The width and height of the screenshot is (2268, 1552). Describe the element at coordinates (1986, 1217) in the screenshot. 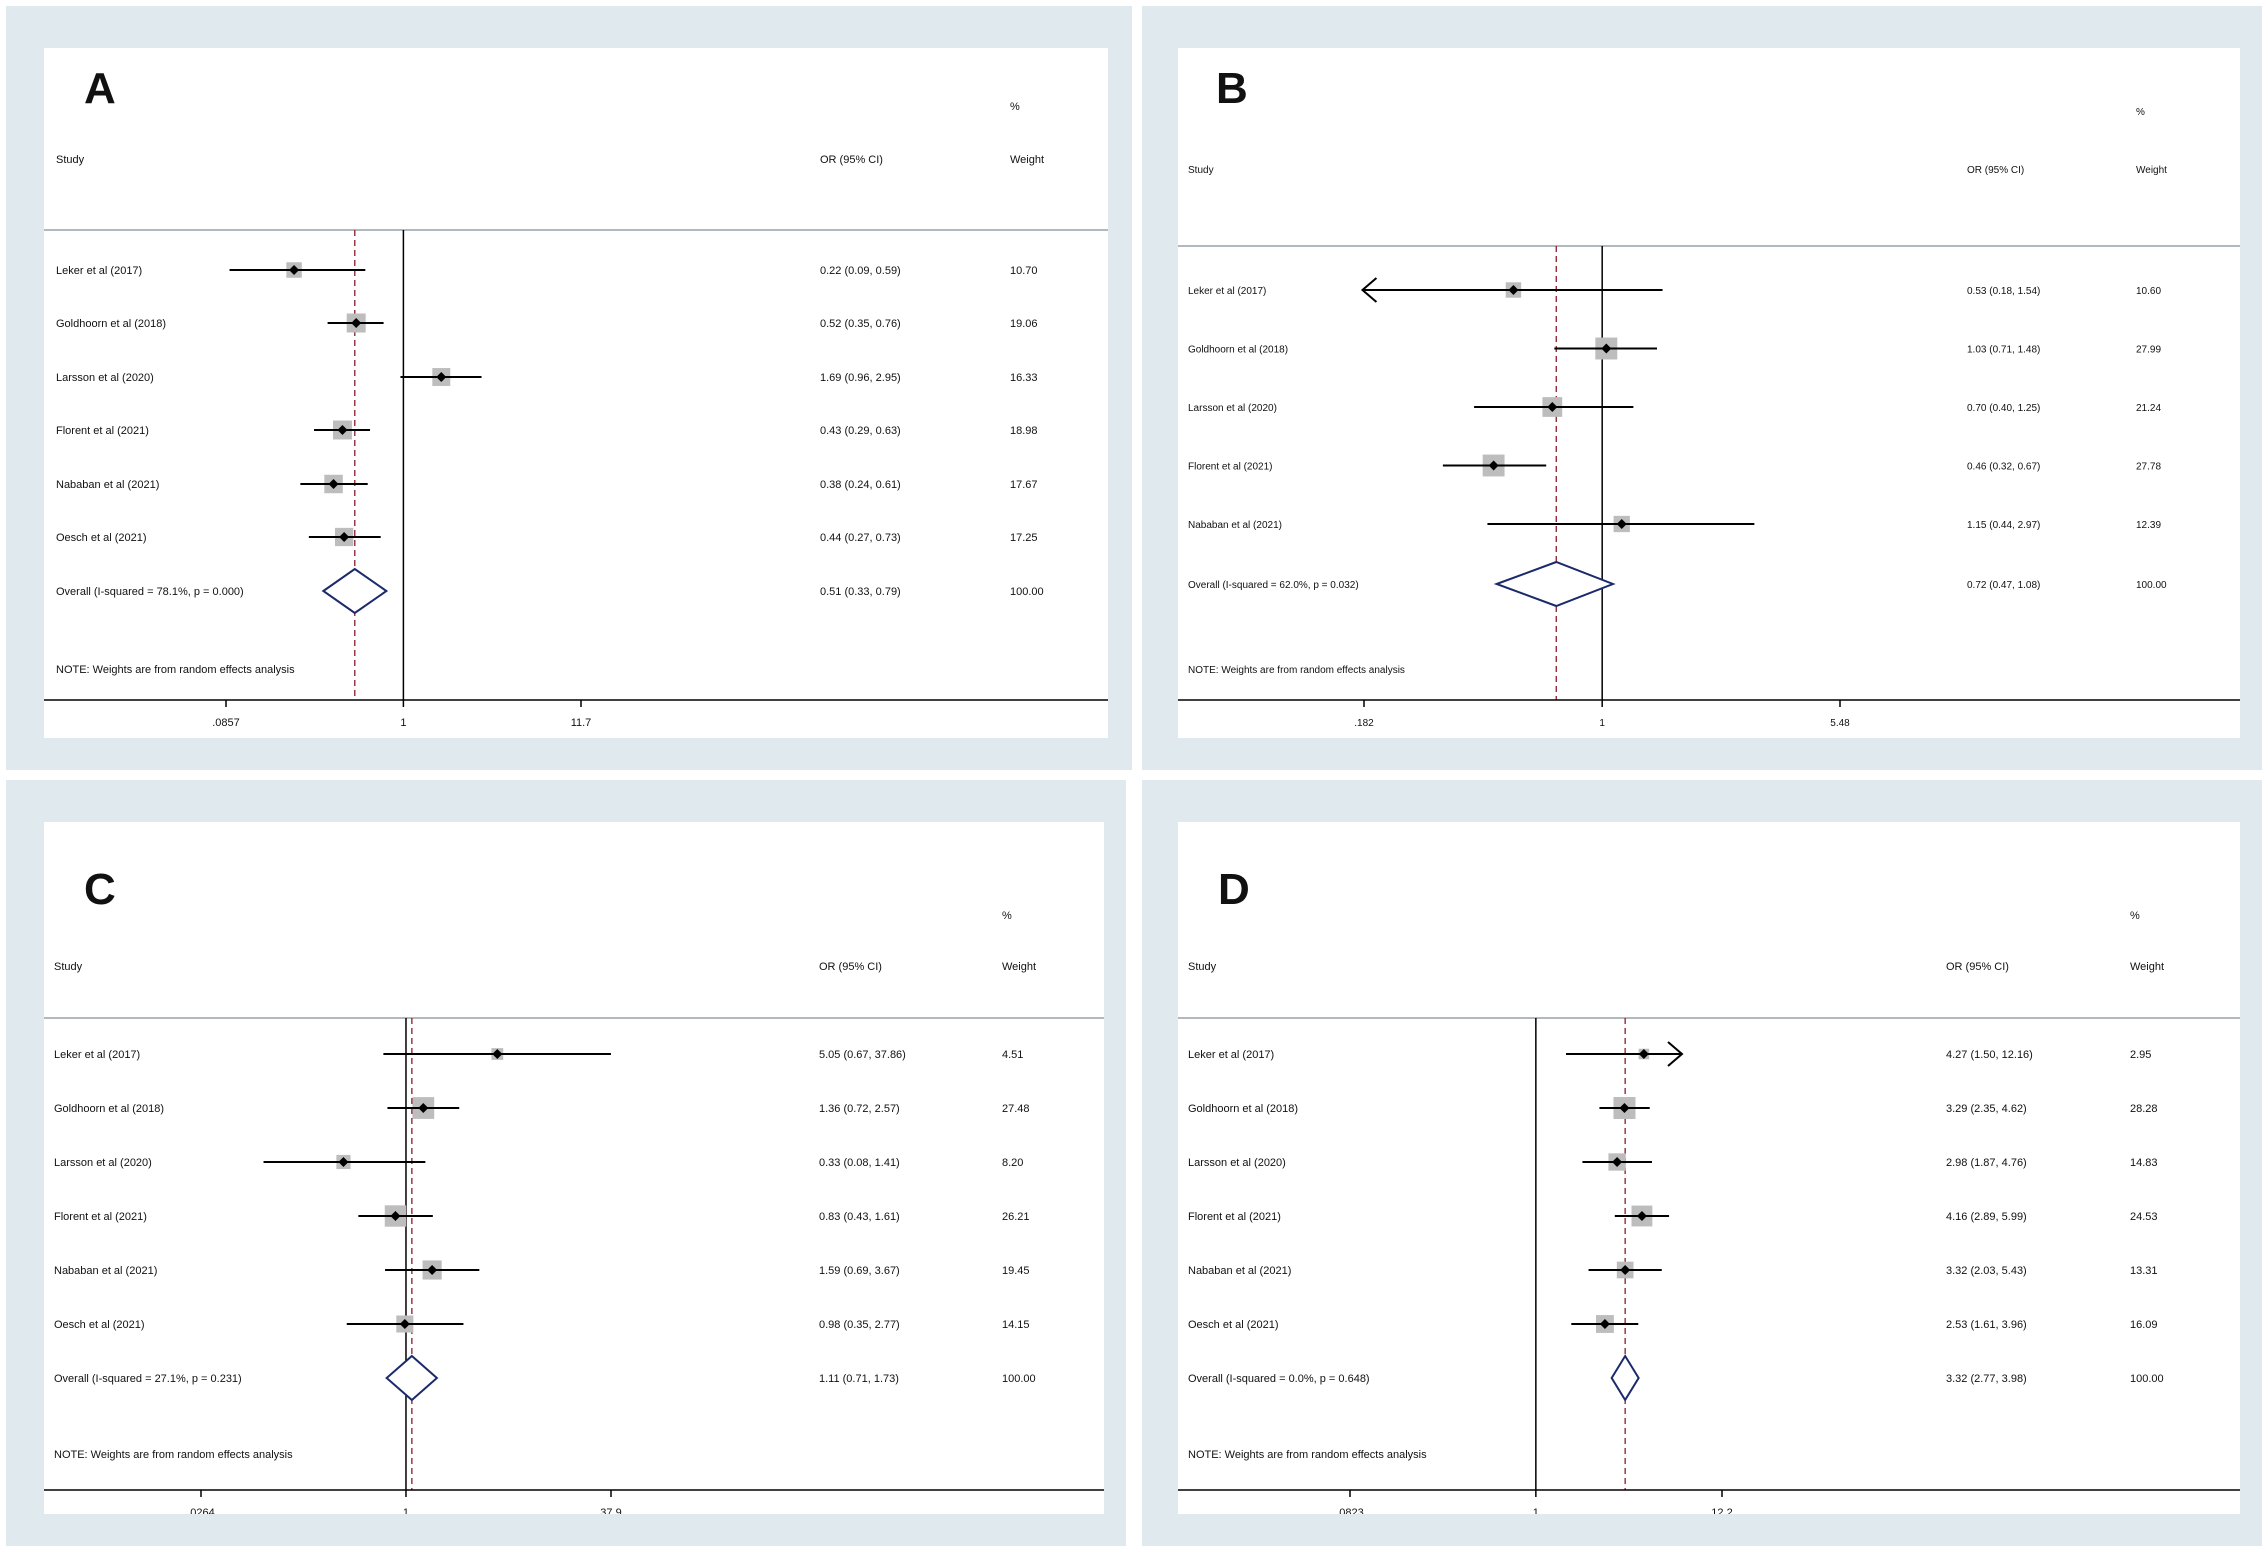

I see `study-or-ci: 4.16 (2.89, 5.99)` at that location.